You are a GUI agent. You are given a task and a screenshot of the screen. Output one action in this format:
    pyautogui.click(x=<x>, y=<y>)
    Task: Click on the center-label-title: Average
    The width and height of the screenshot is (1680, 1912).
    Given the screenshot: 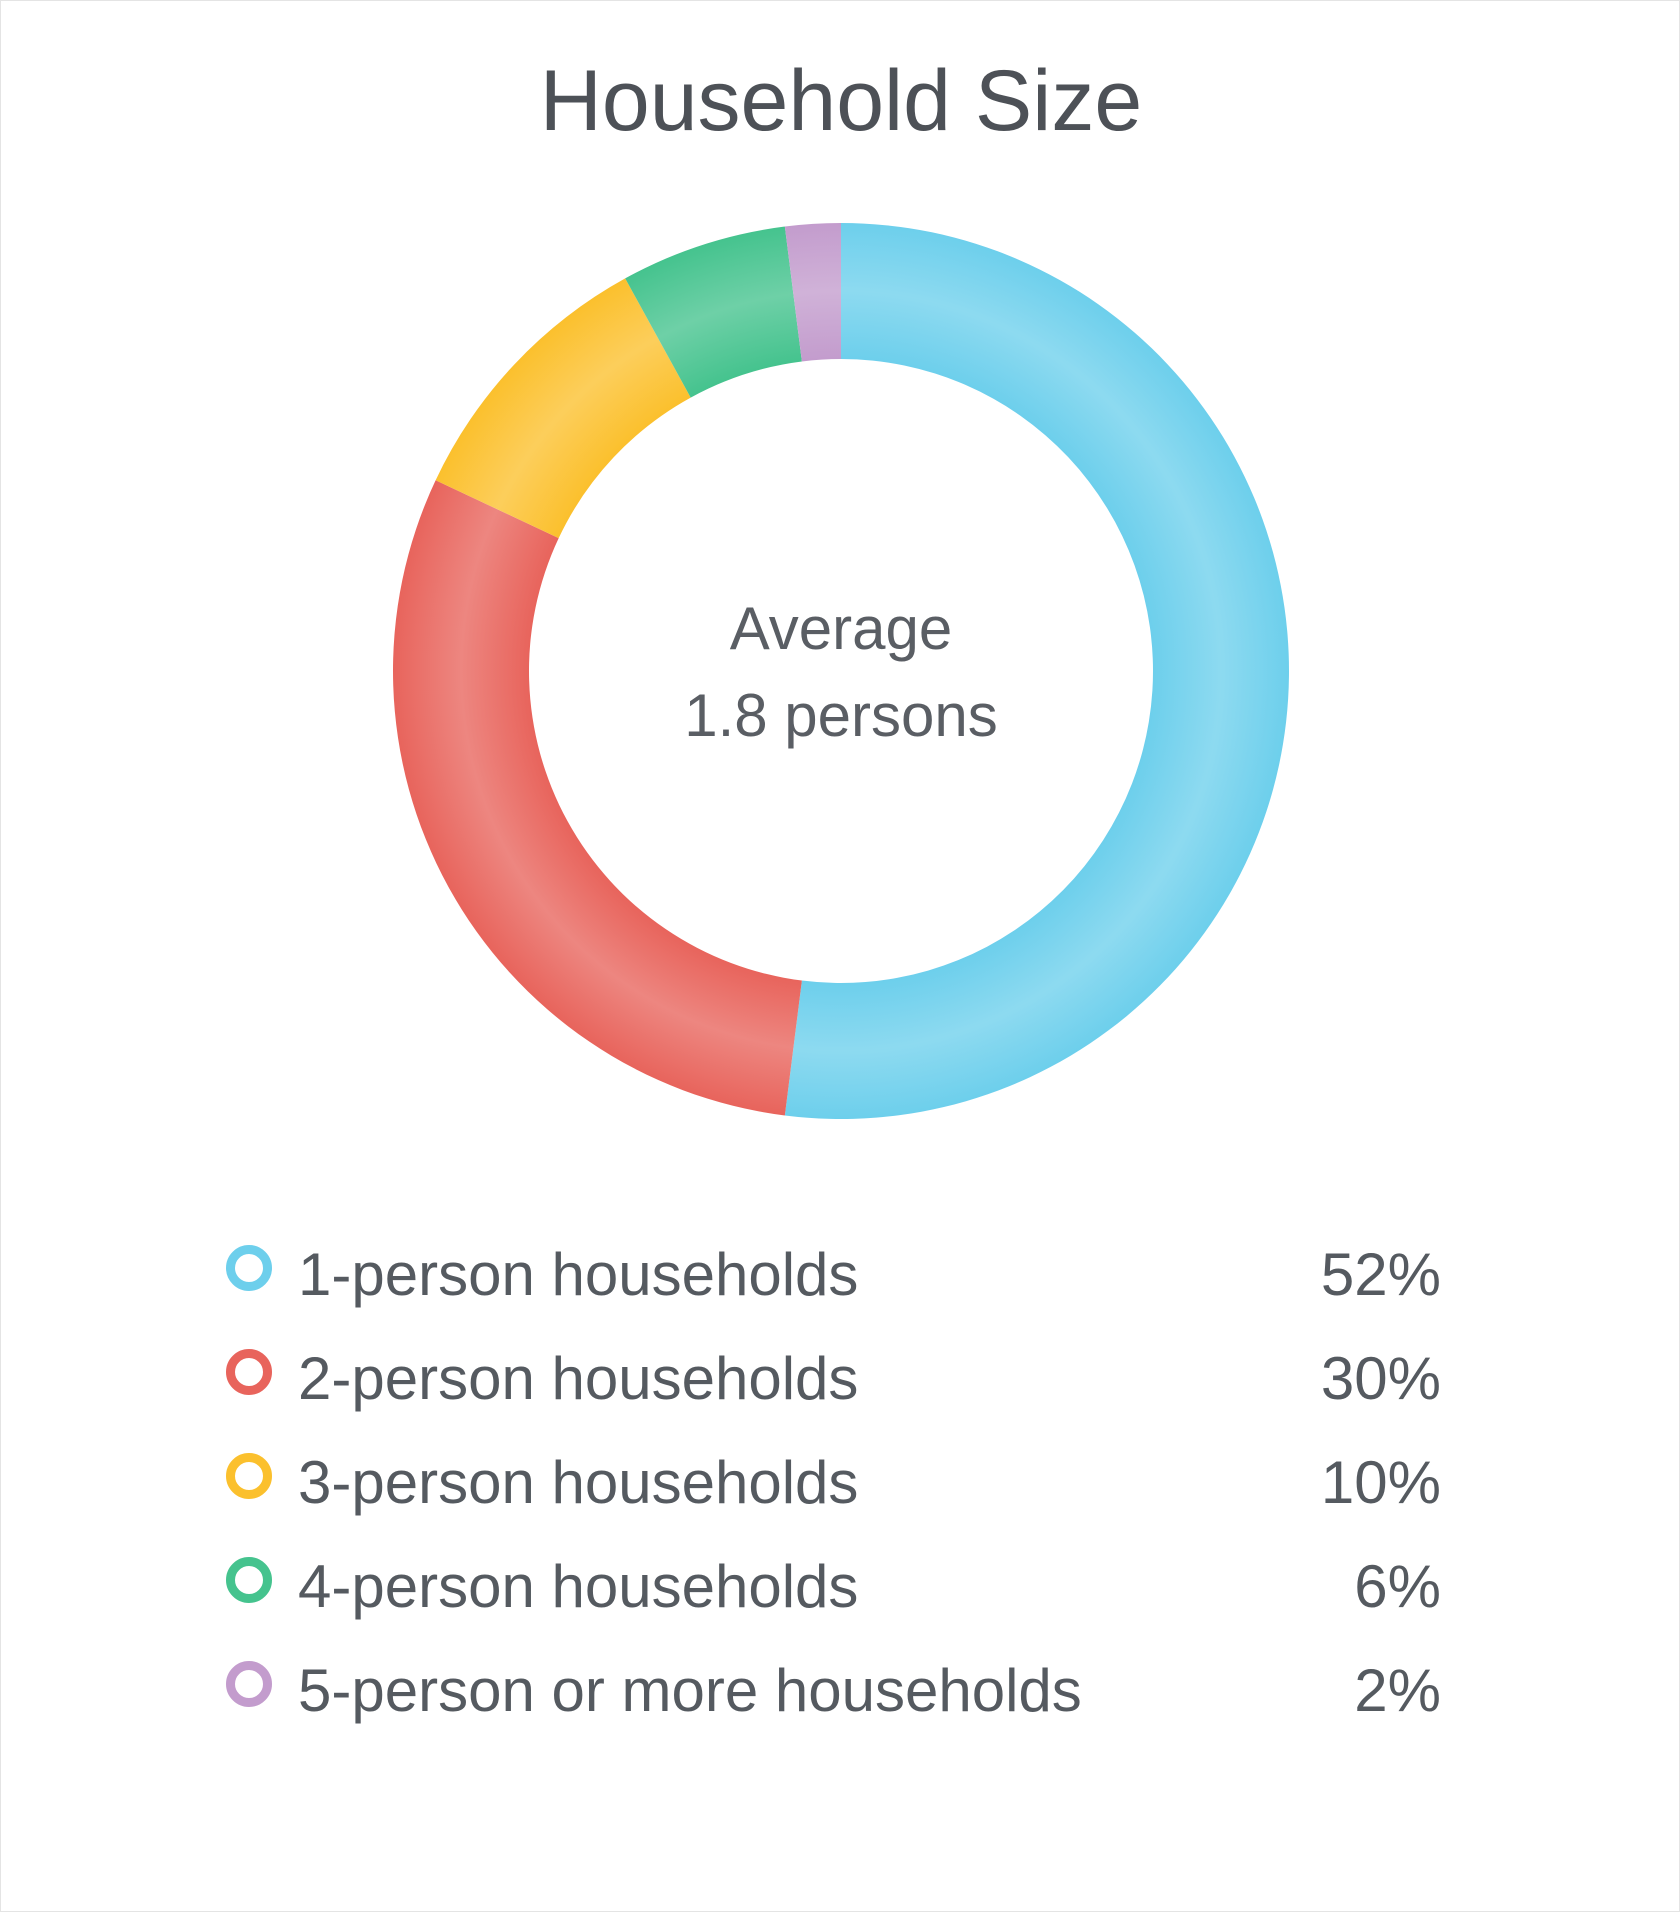 What is the action you would take?
    pyautogui.click(x=841, y=628)
    